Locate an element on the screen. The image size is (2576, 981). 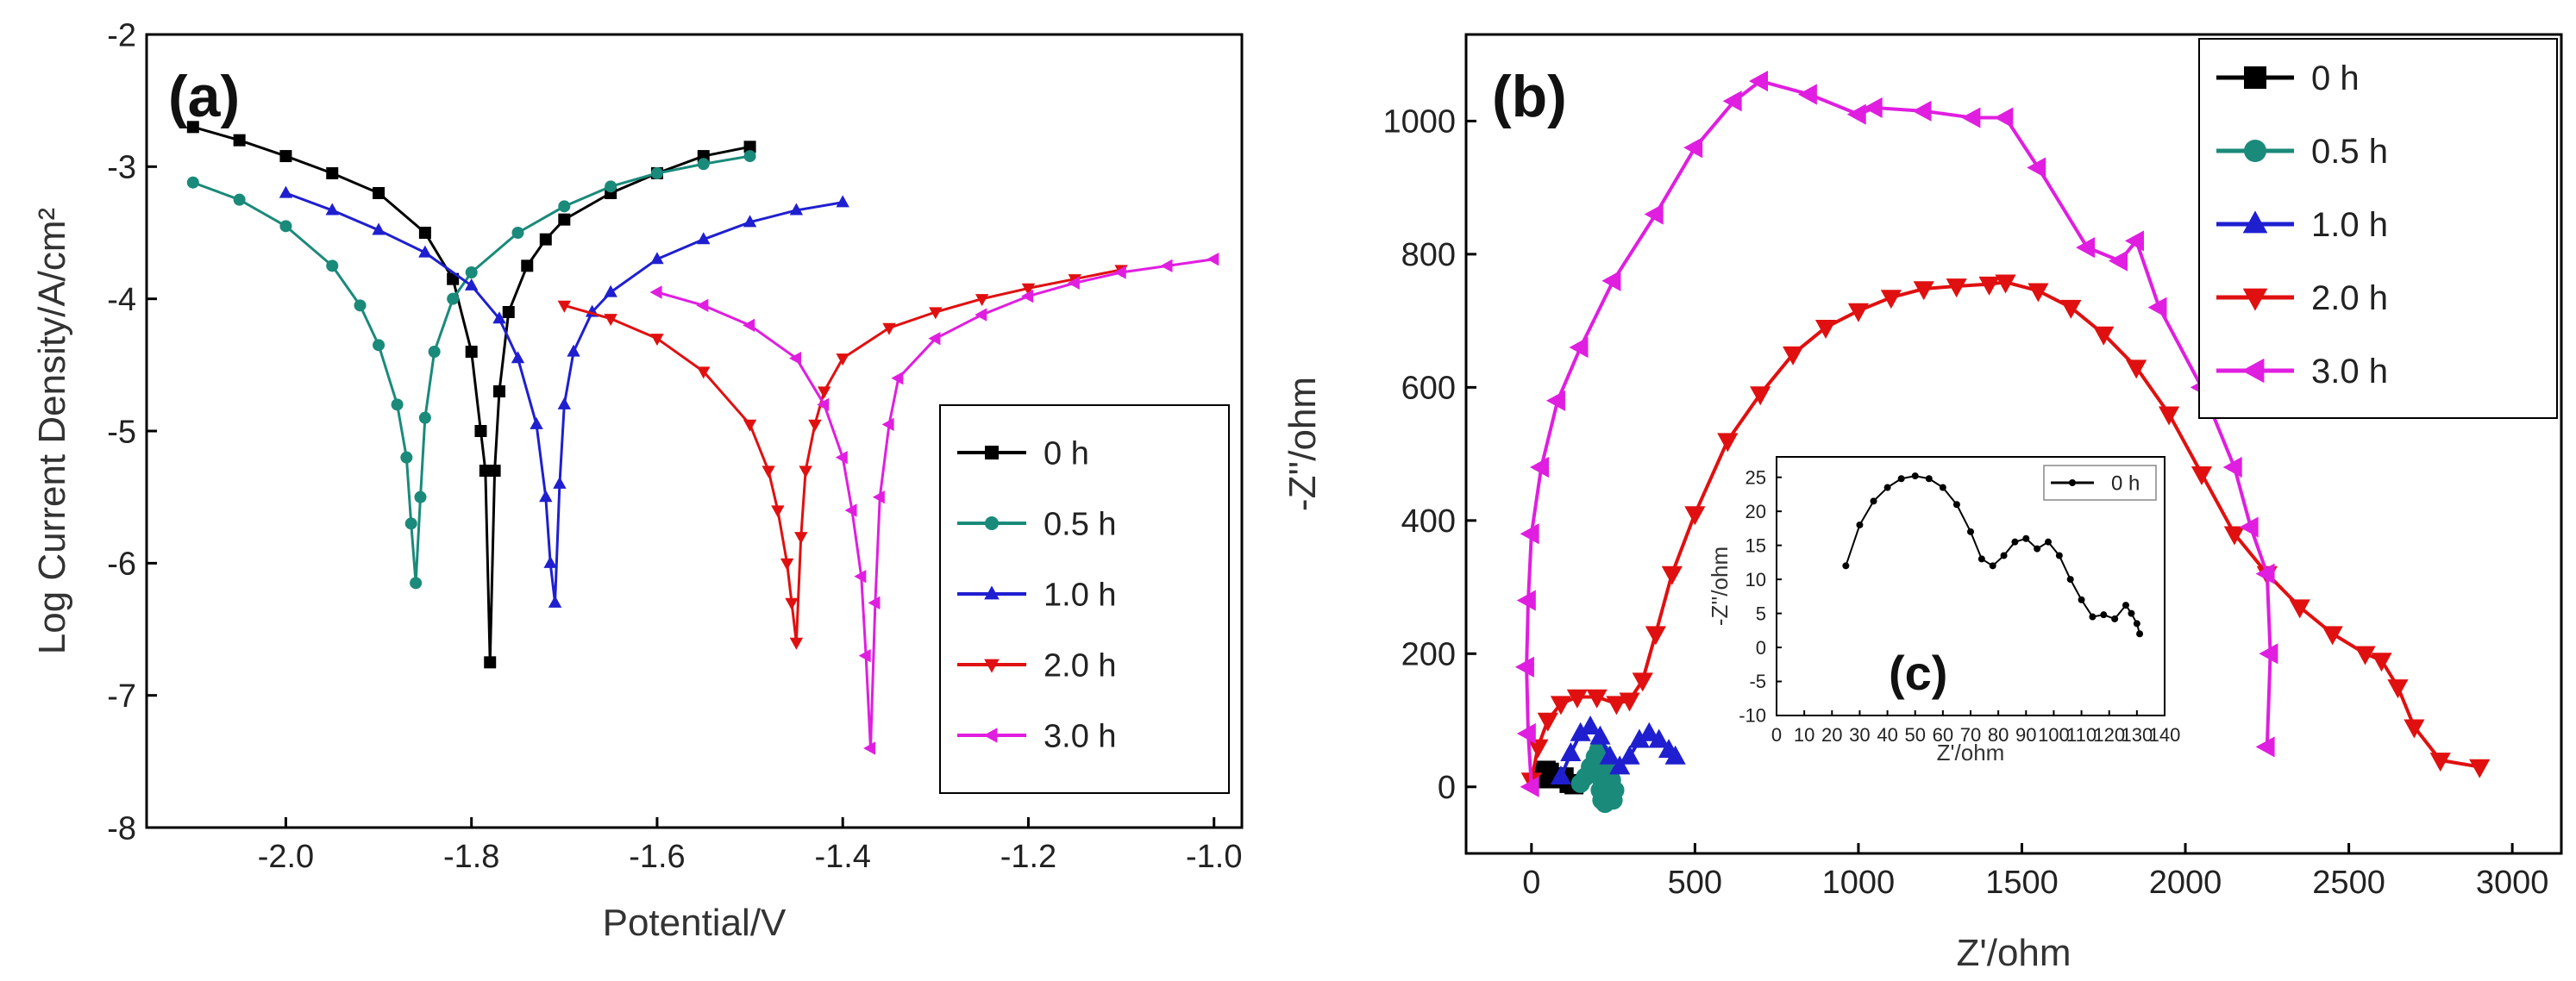
panel-a-series-30h is located at coordinates (934, 503).